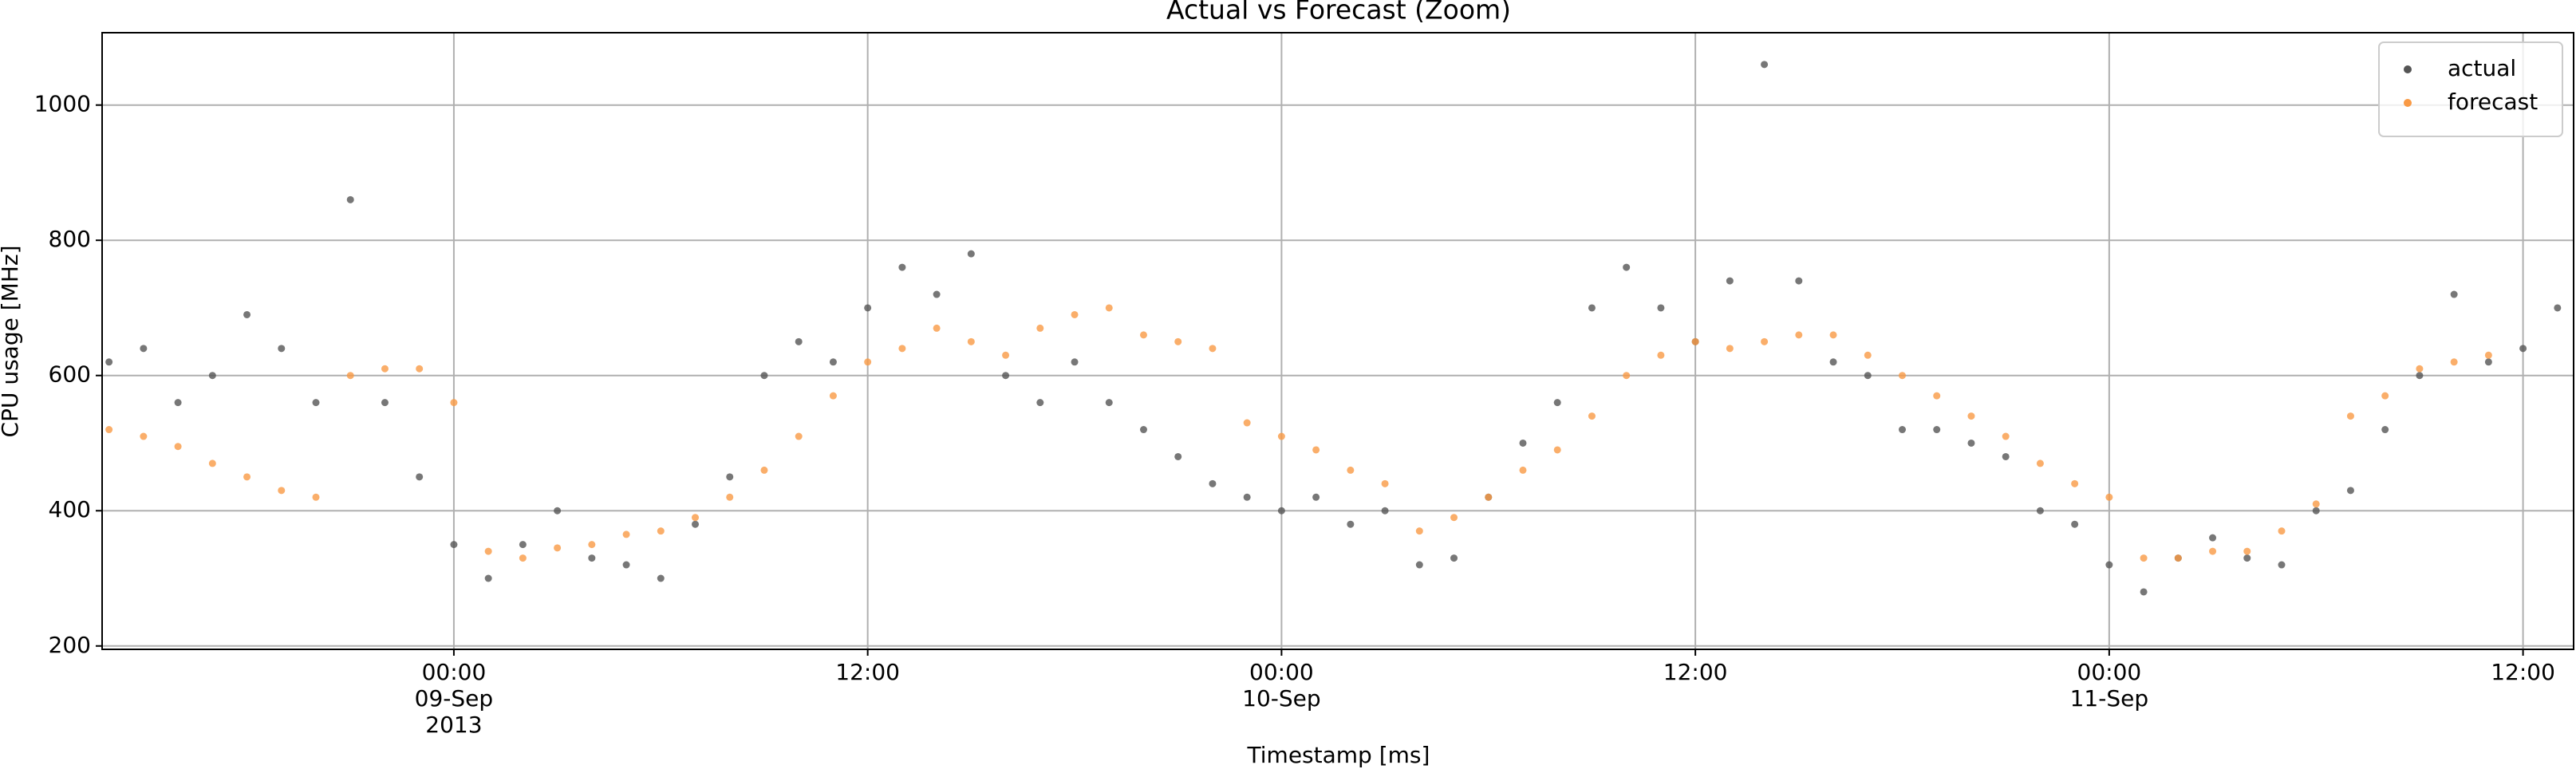 This screenshot has width=2576, height=769. Describe the element at coordinates (1339, 755) in the screenshot. I see `x-axis-label: Timestamp [ms]` at that location.